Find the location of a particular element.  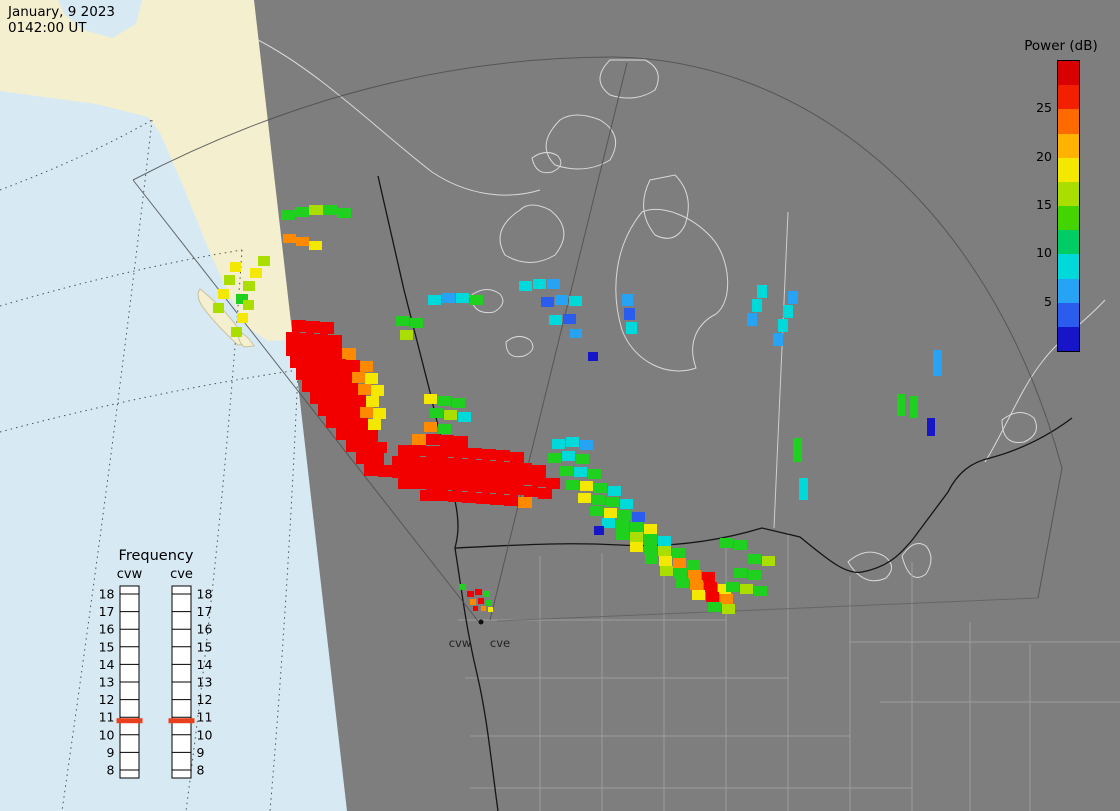

timestamp: January, 9 2023 0142:00 UT is located at coordinates (61, 20).